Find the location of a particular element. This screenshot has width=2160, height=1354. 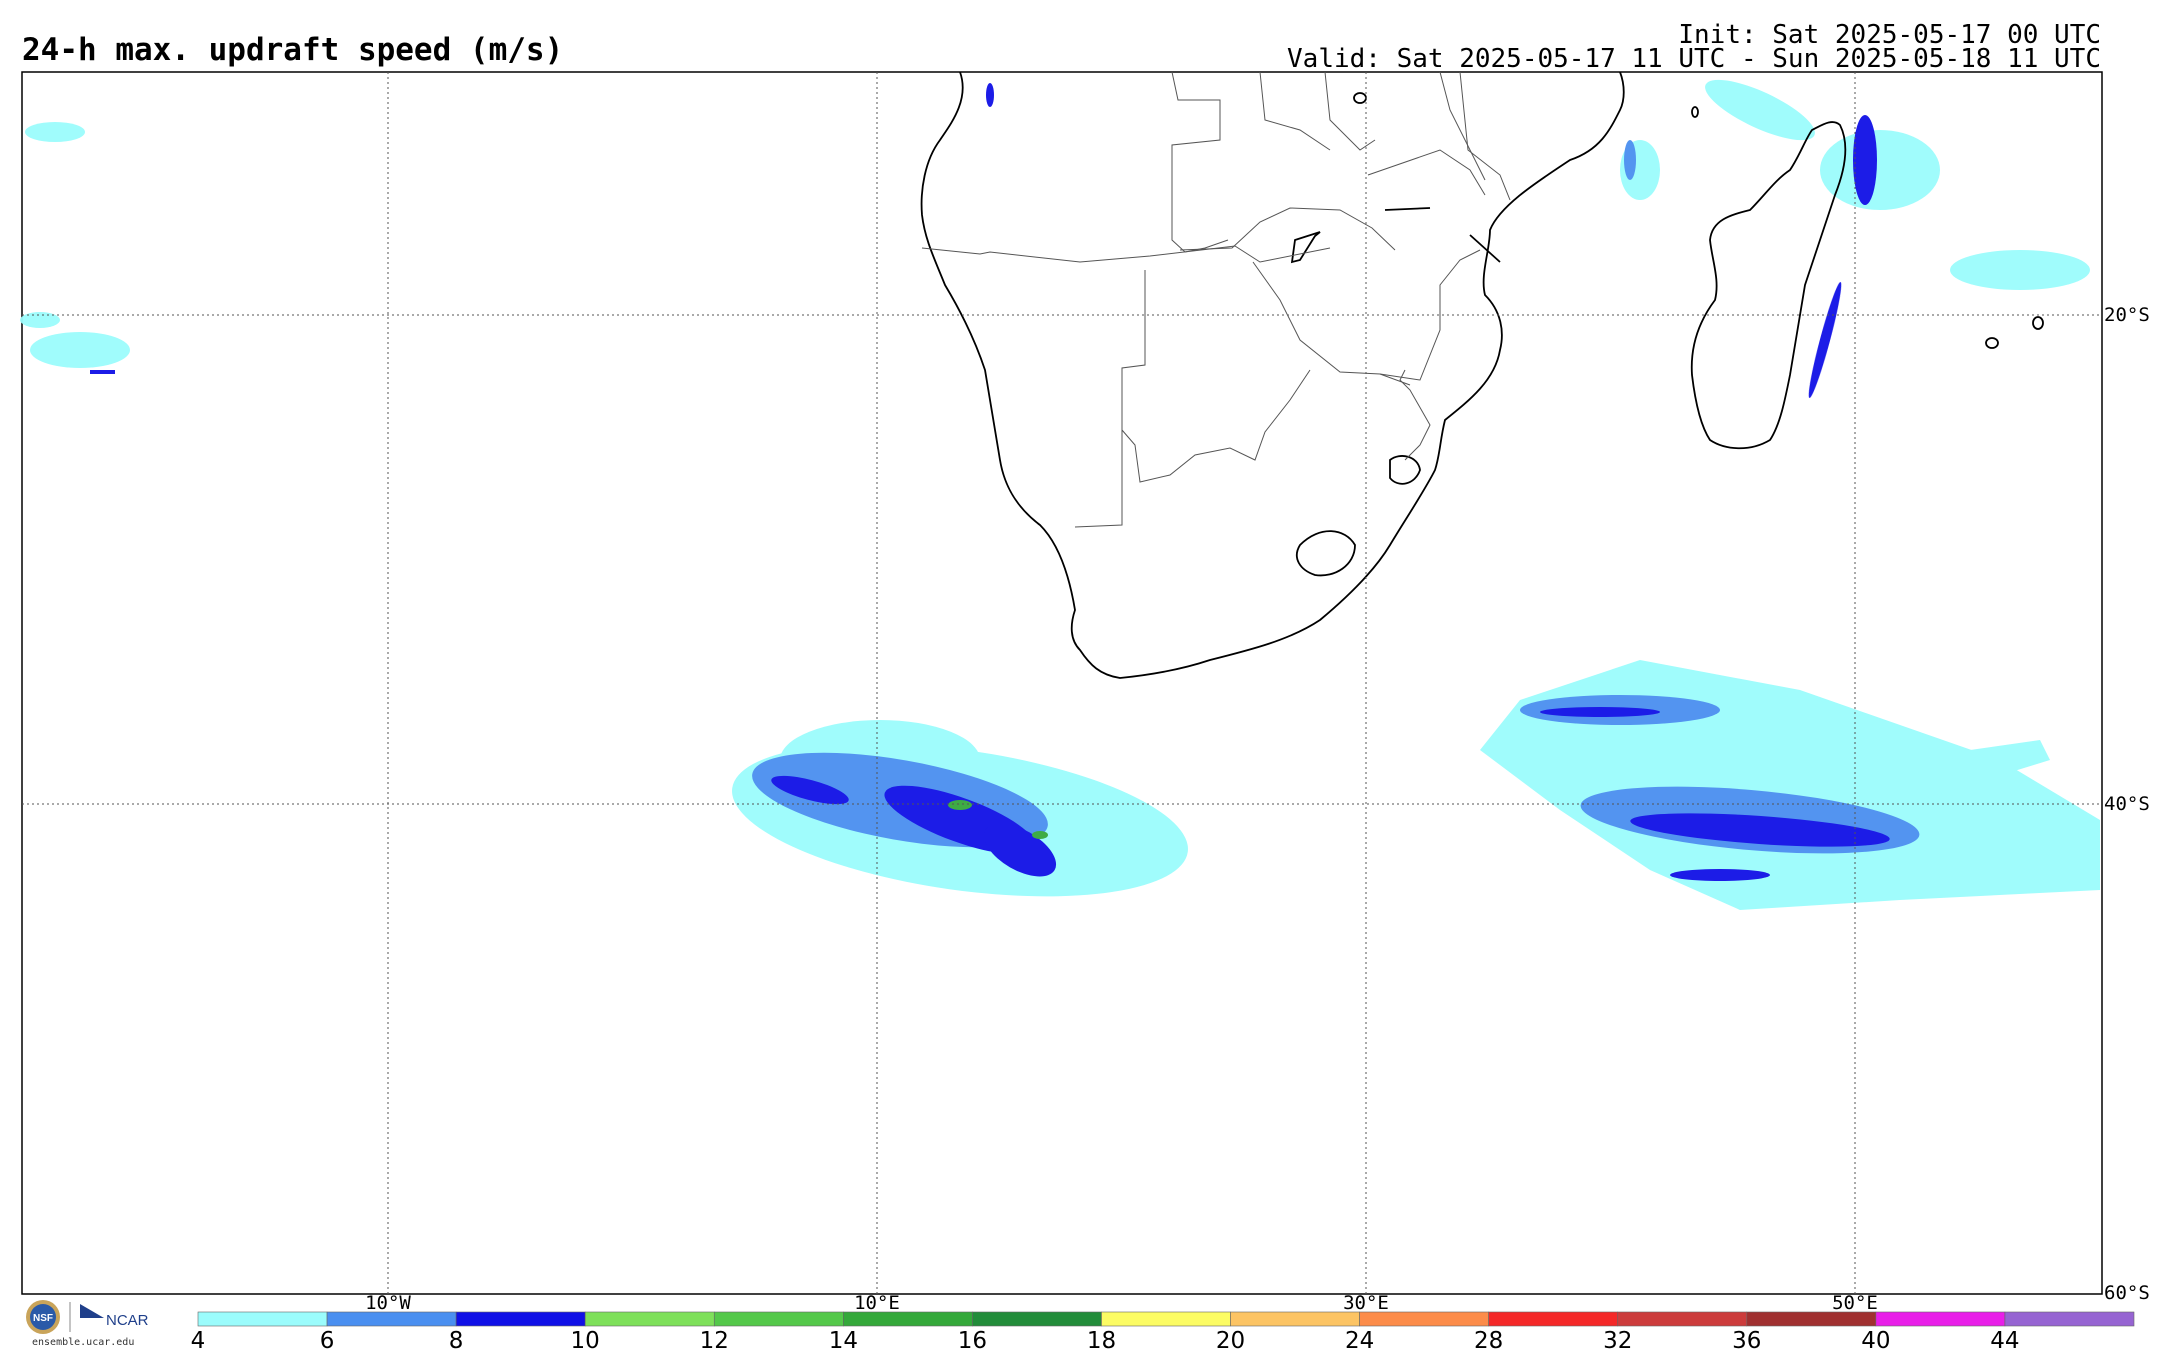

footer-url: ensemble.ucar.edu is located at coordinates (83, 1342).